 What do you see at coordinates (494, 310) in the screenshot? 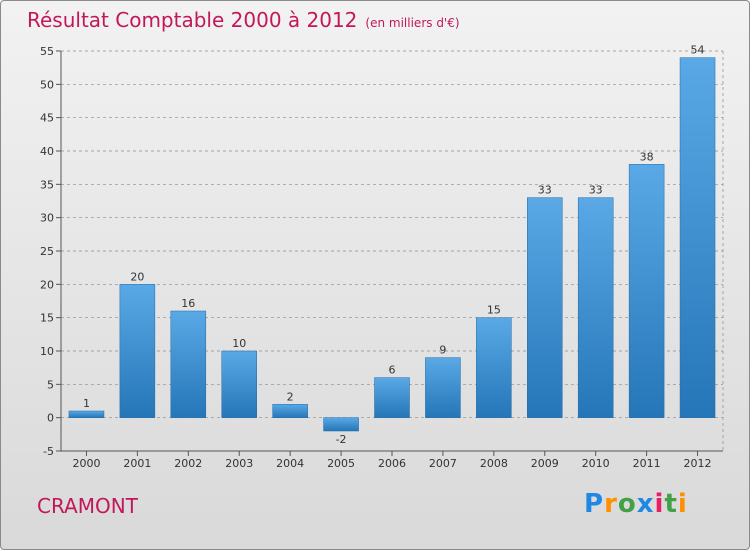
I see `data-label: 15` at bounding box center [494, 310].